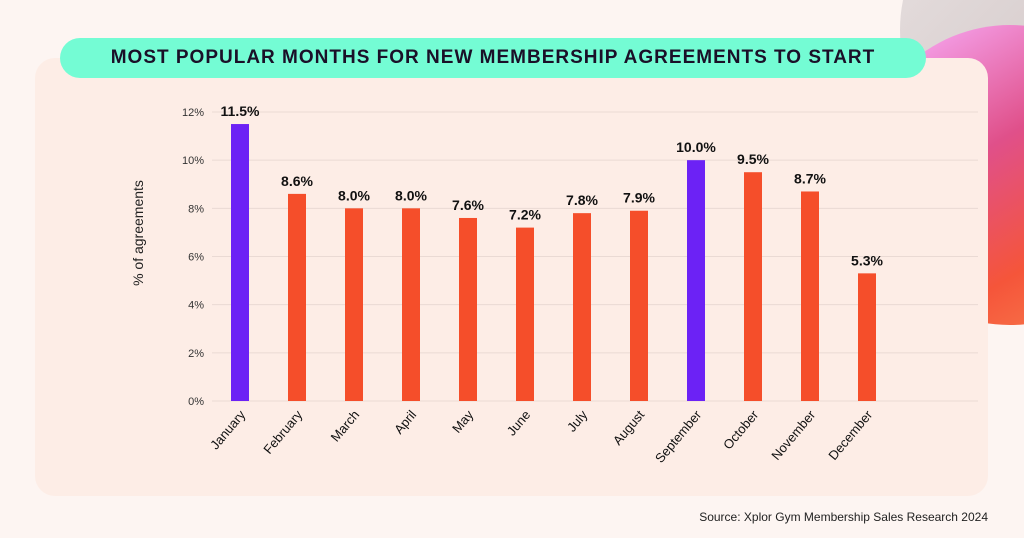  I want to click on bar-october, so click(753, 286).